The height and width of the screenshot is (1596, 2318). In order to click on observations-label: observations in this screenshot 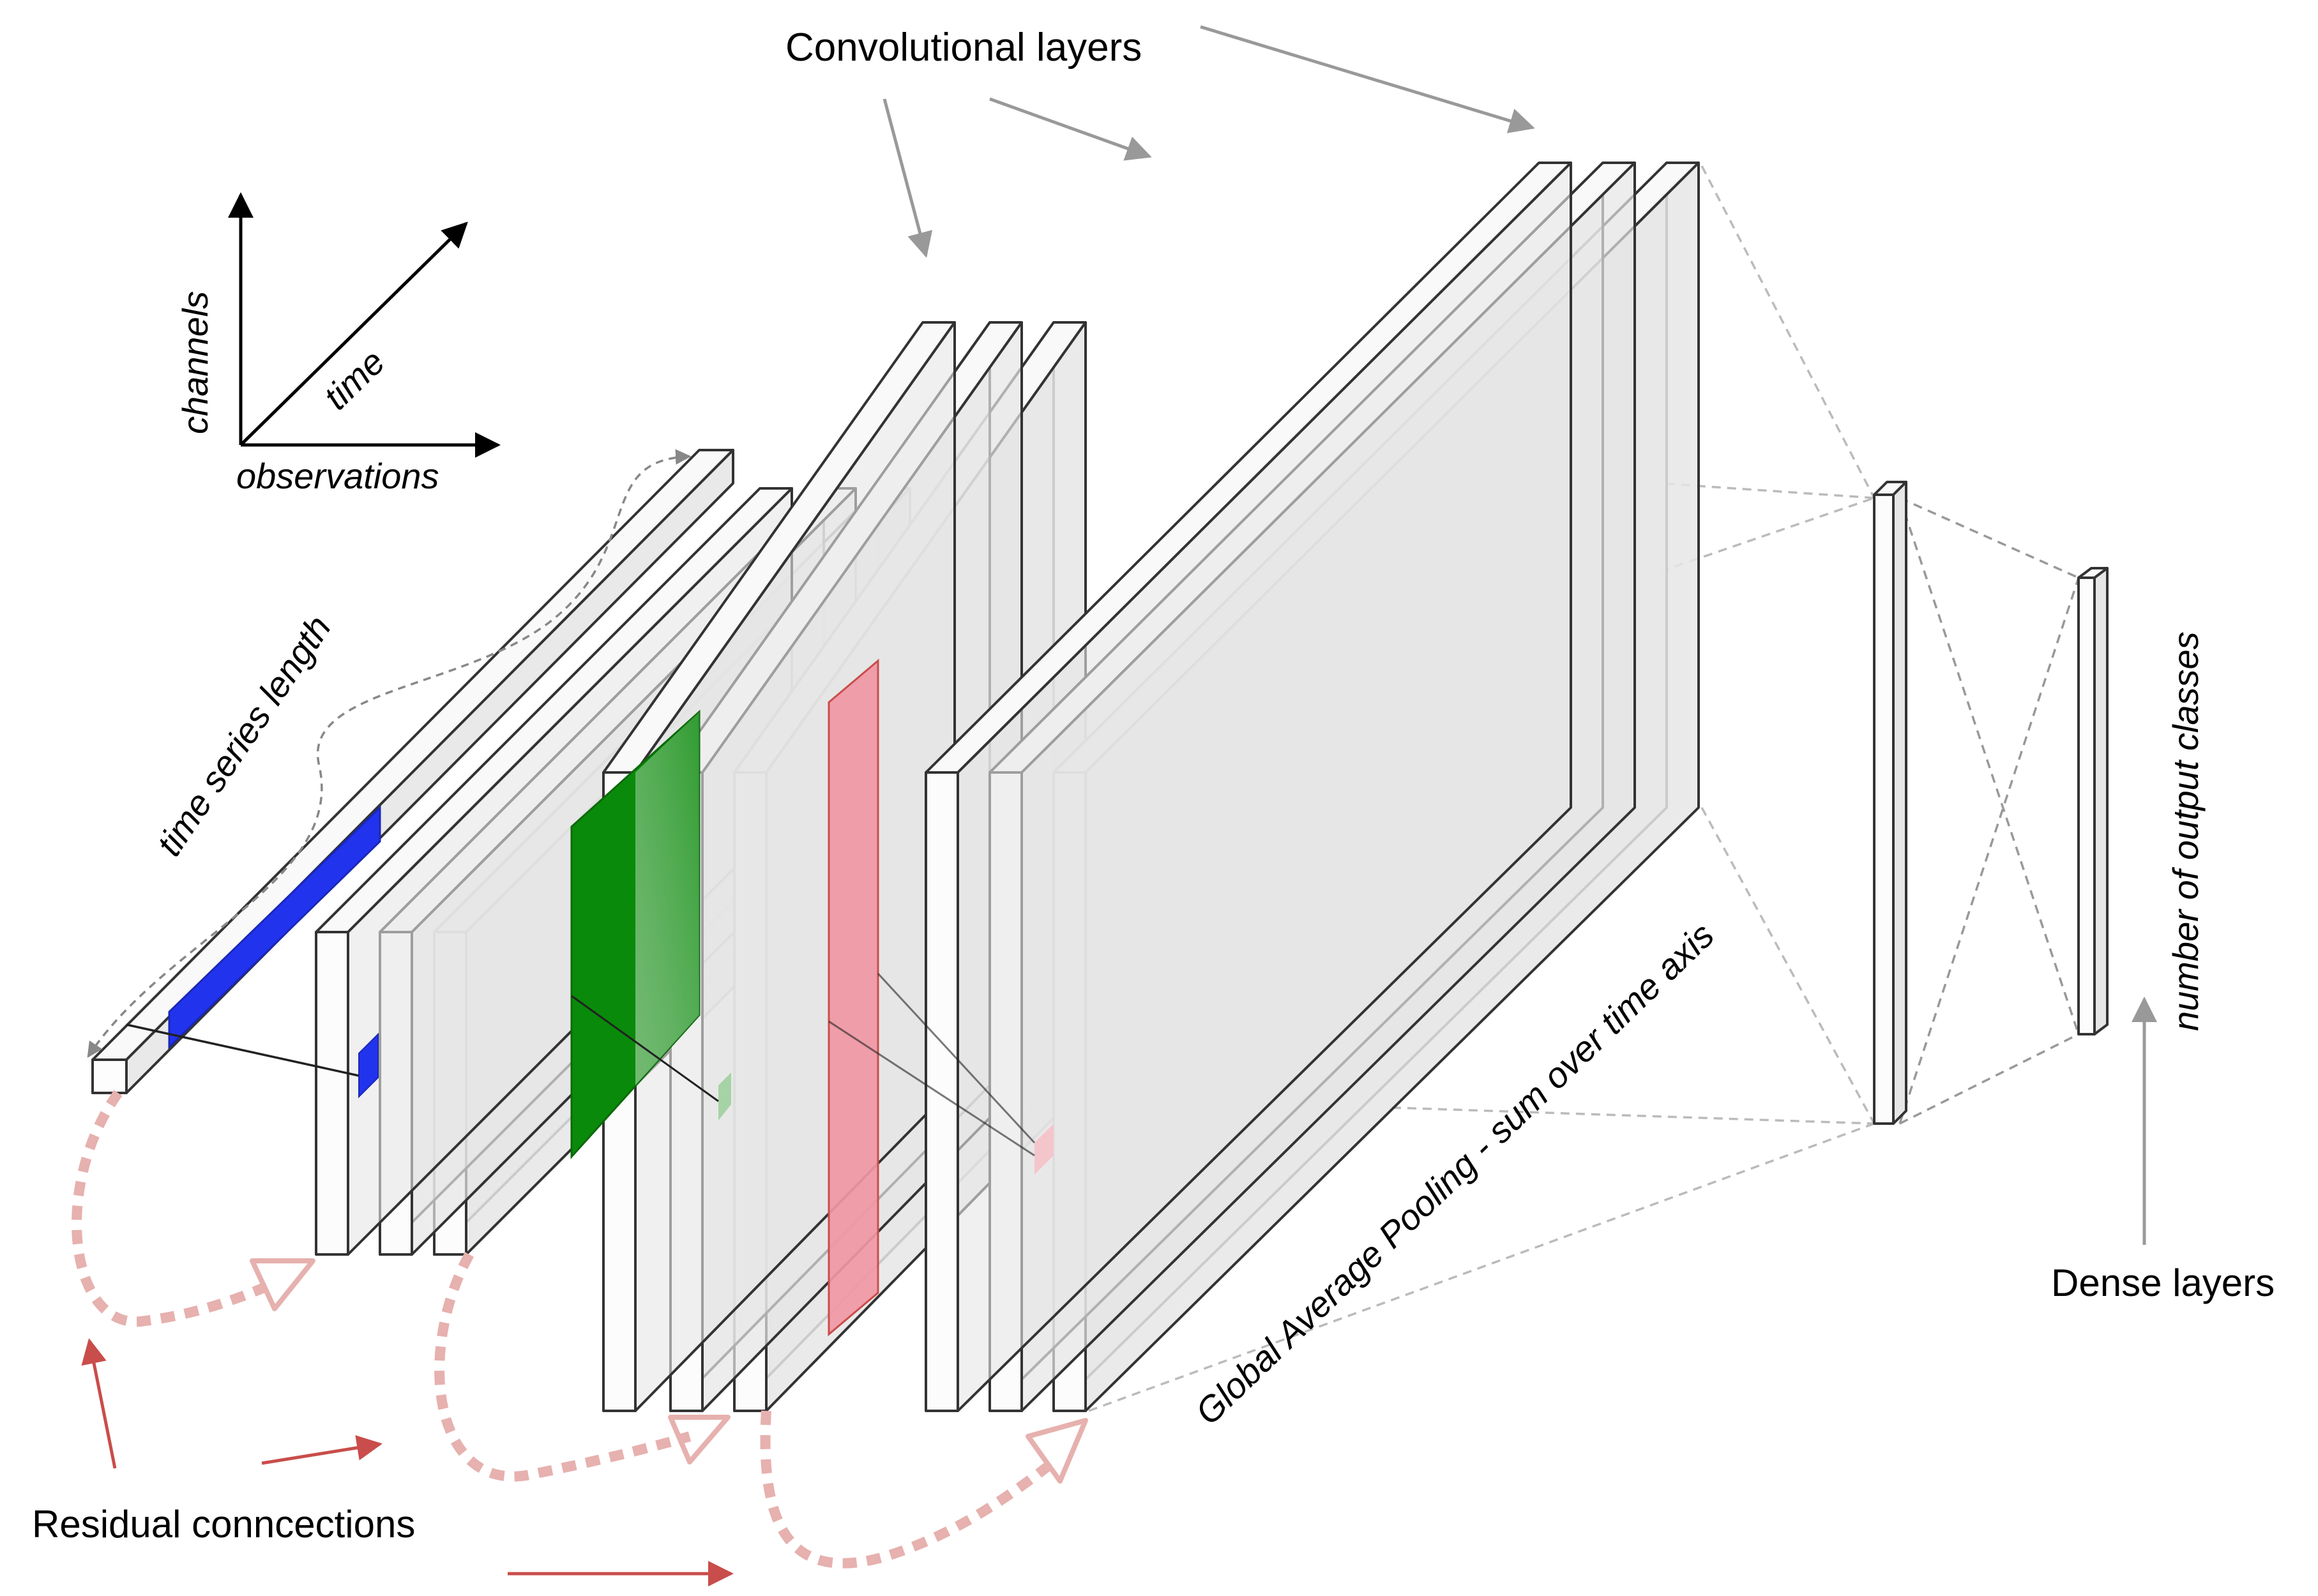, I will do `click(337, 476)`.